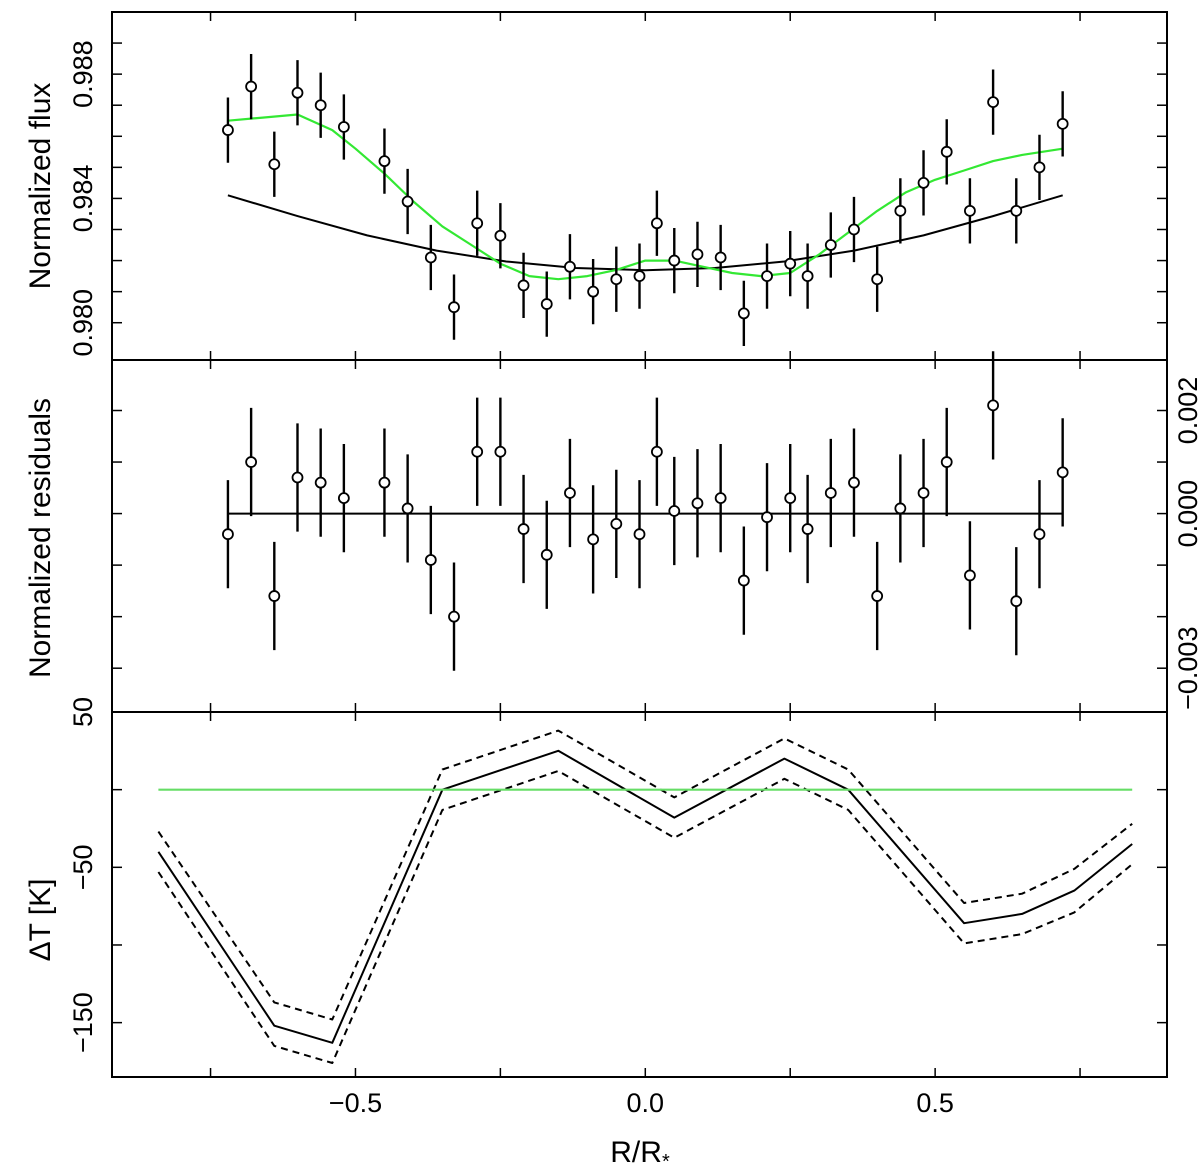  I want to click on residuals-axis-title: Normalized residuals, so click(40, 538).